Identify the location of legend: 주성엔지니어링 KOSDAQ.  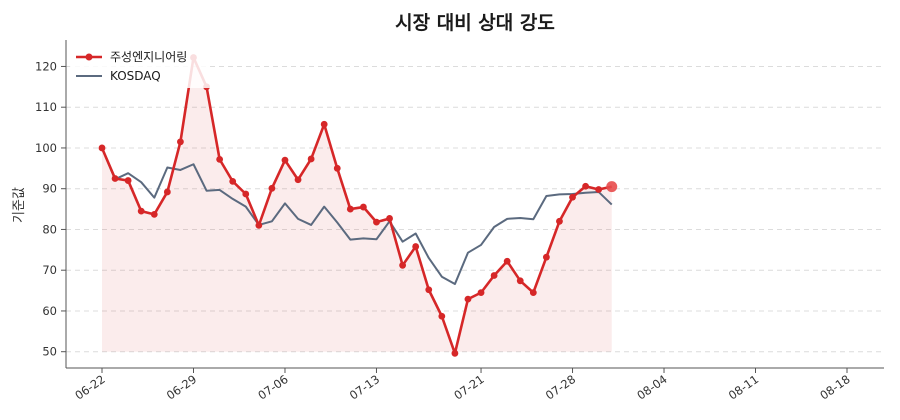
(140, 65).